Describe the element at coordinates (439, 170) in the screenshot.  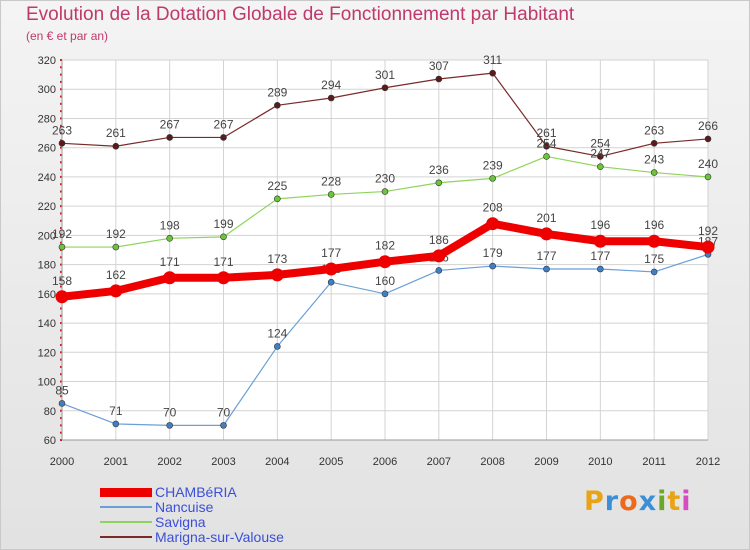
I see `data-label: 236` at that location.